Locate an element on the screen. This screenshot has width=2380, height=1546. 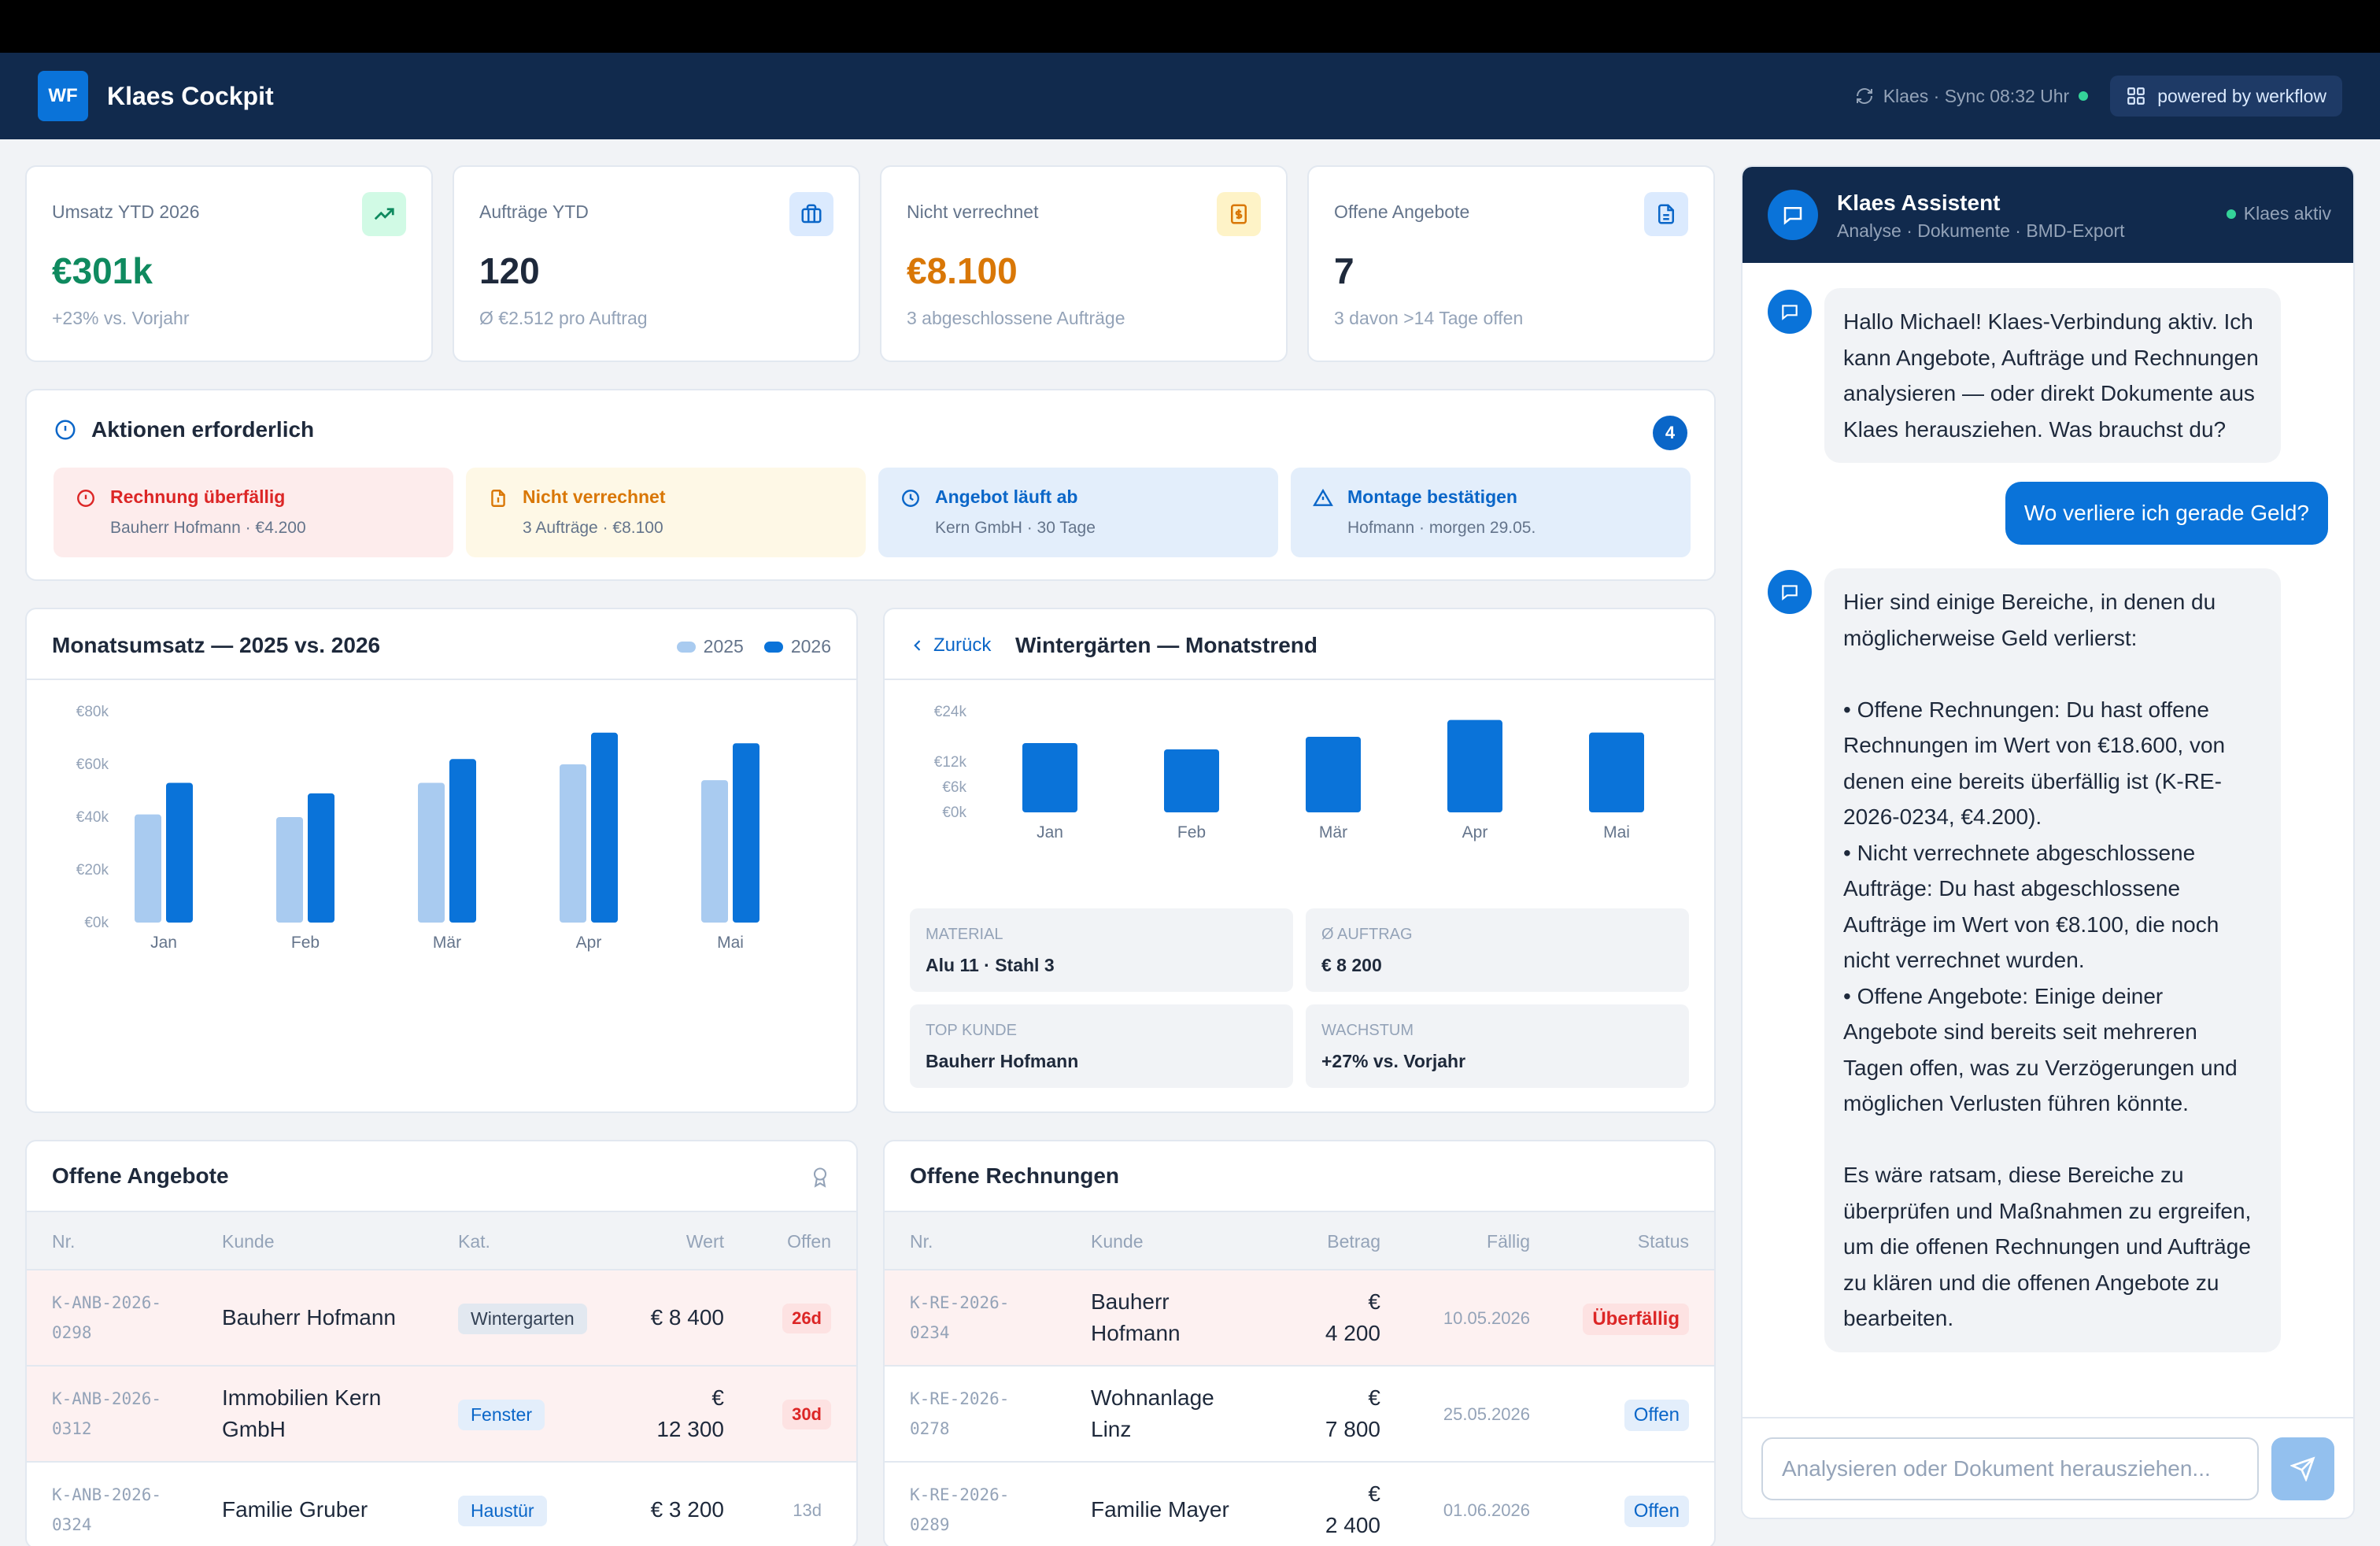
action-tile-offer-expiring: Angebot läuft ab Kern GmbH · 30 Tage is located at coordinates (1078, 512).